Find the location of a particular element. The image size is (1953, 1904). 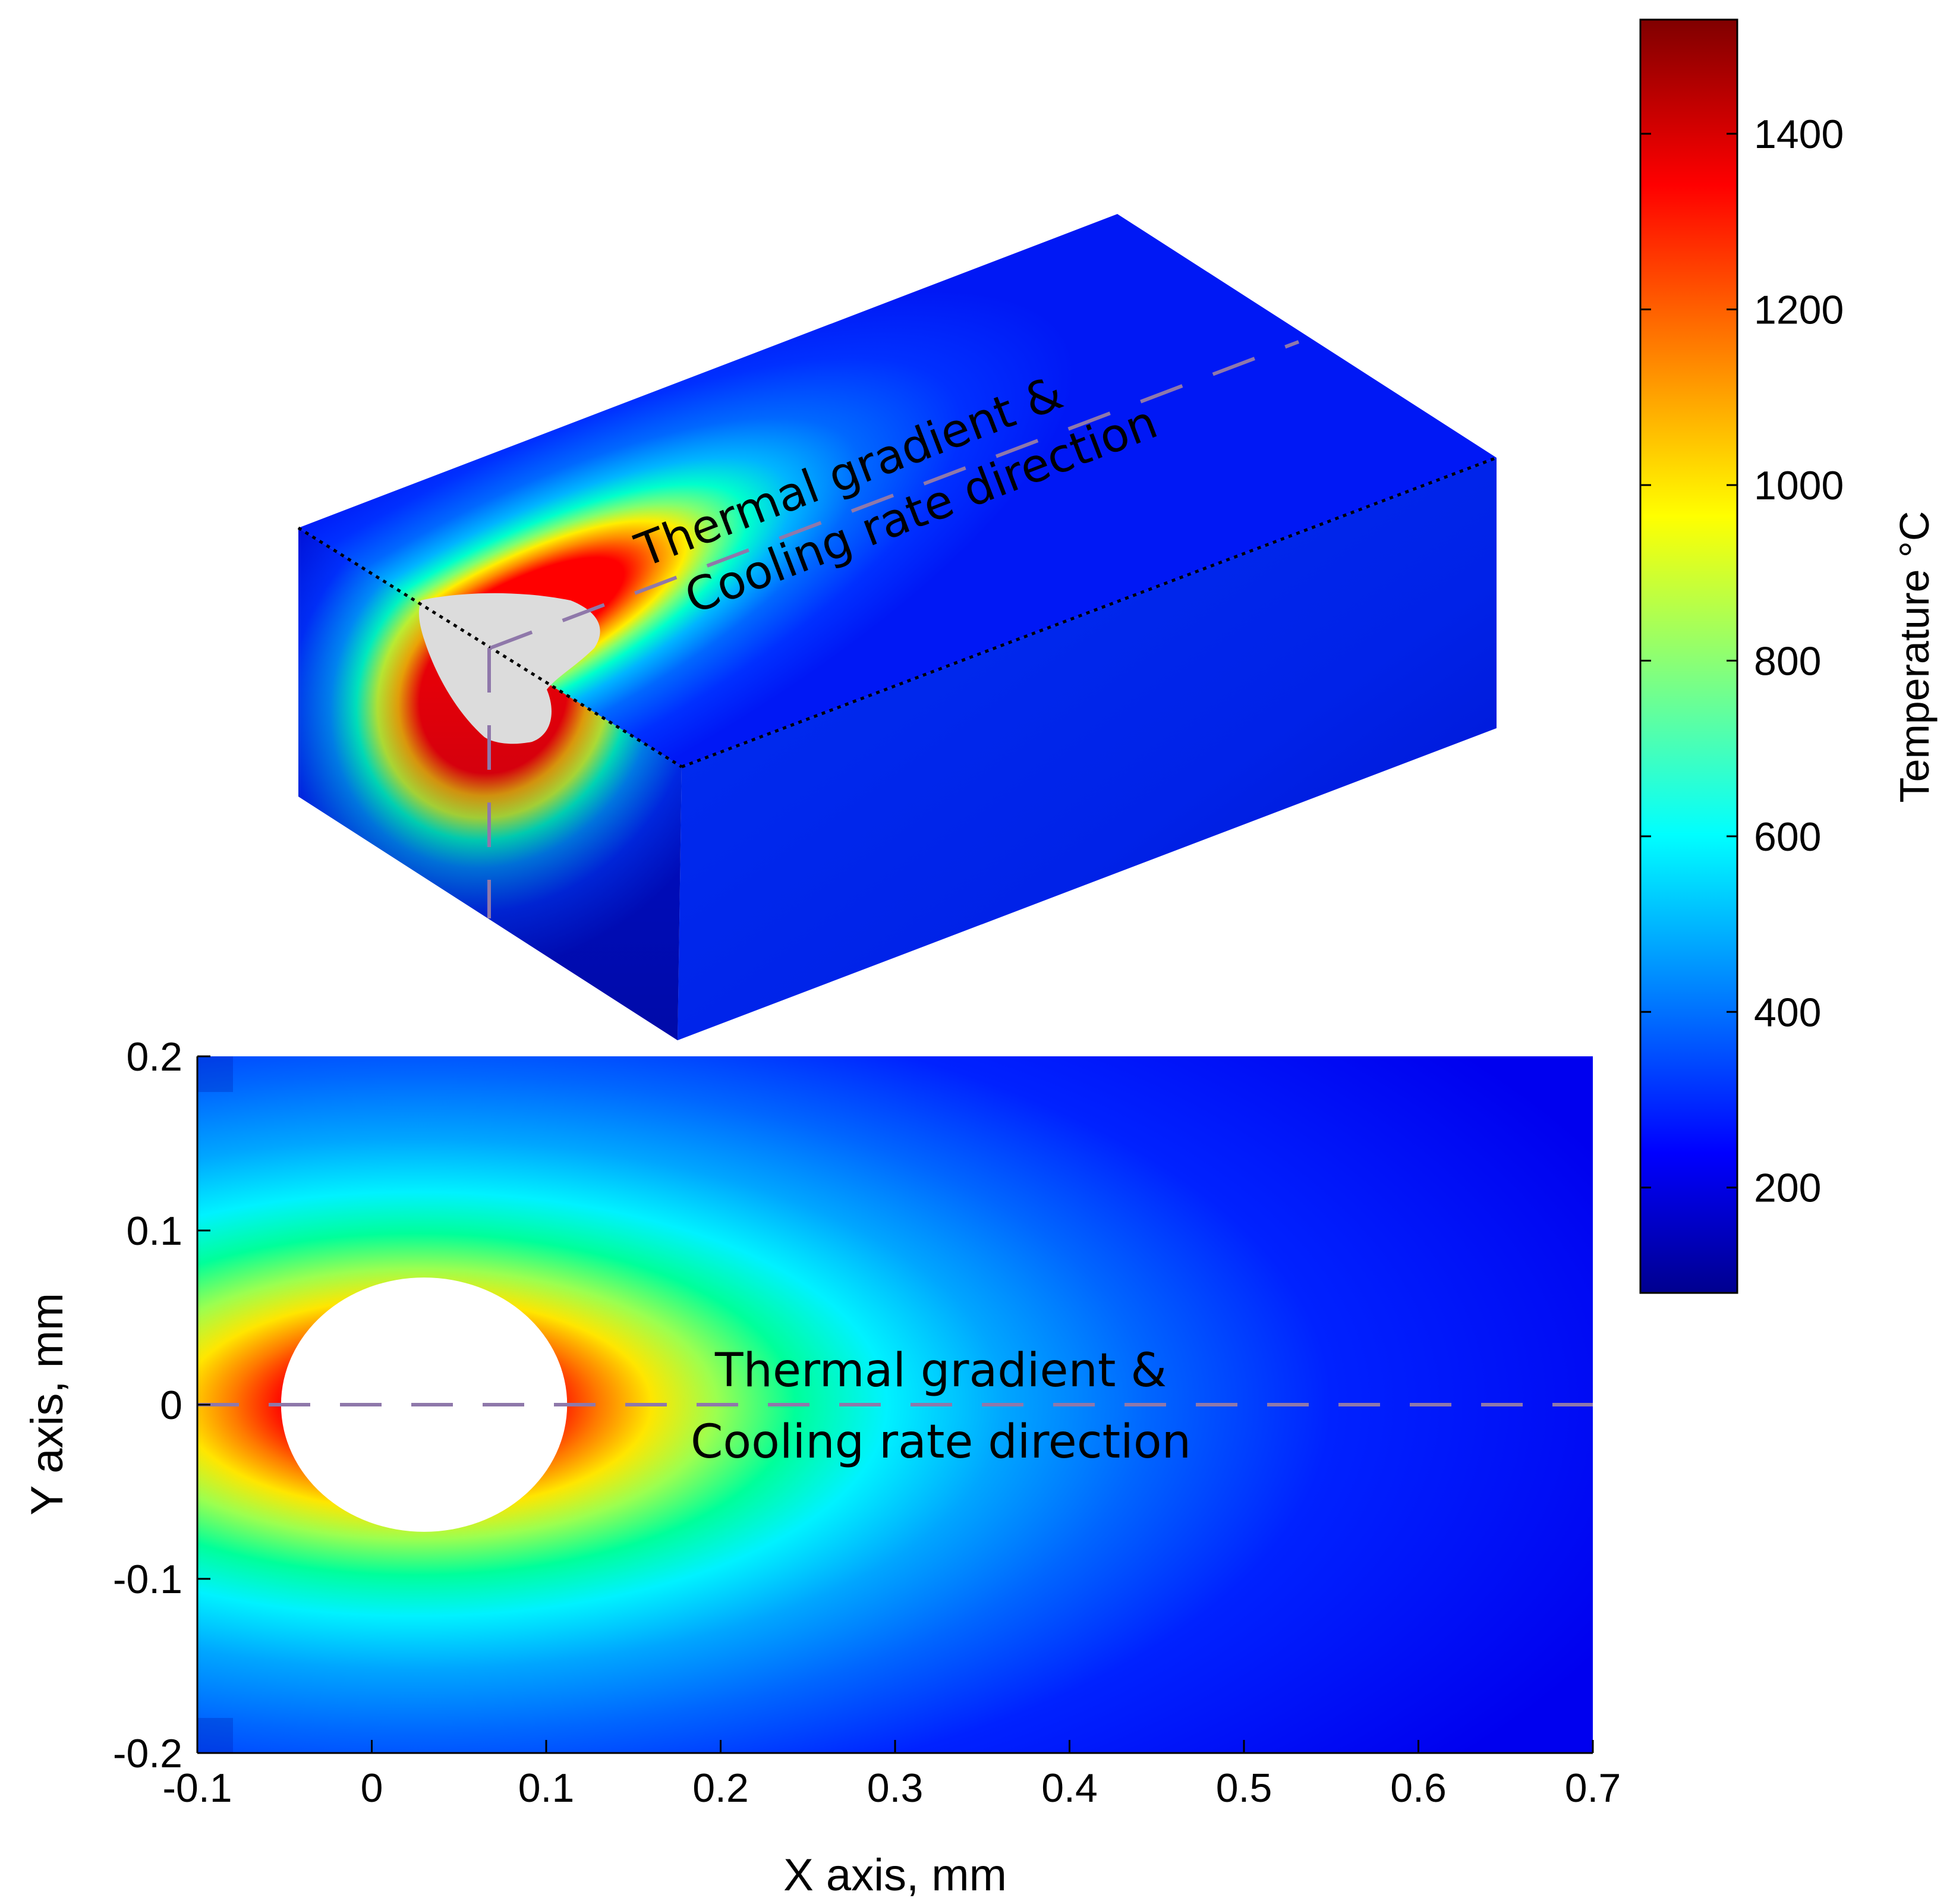

y-tick-label: -0.1 is located at coordinates (147, 1579).